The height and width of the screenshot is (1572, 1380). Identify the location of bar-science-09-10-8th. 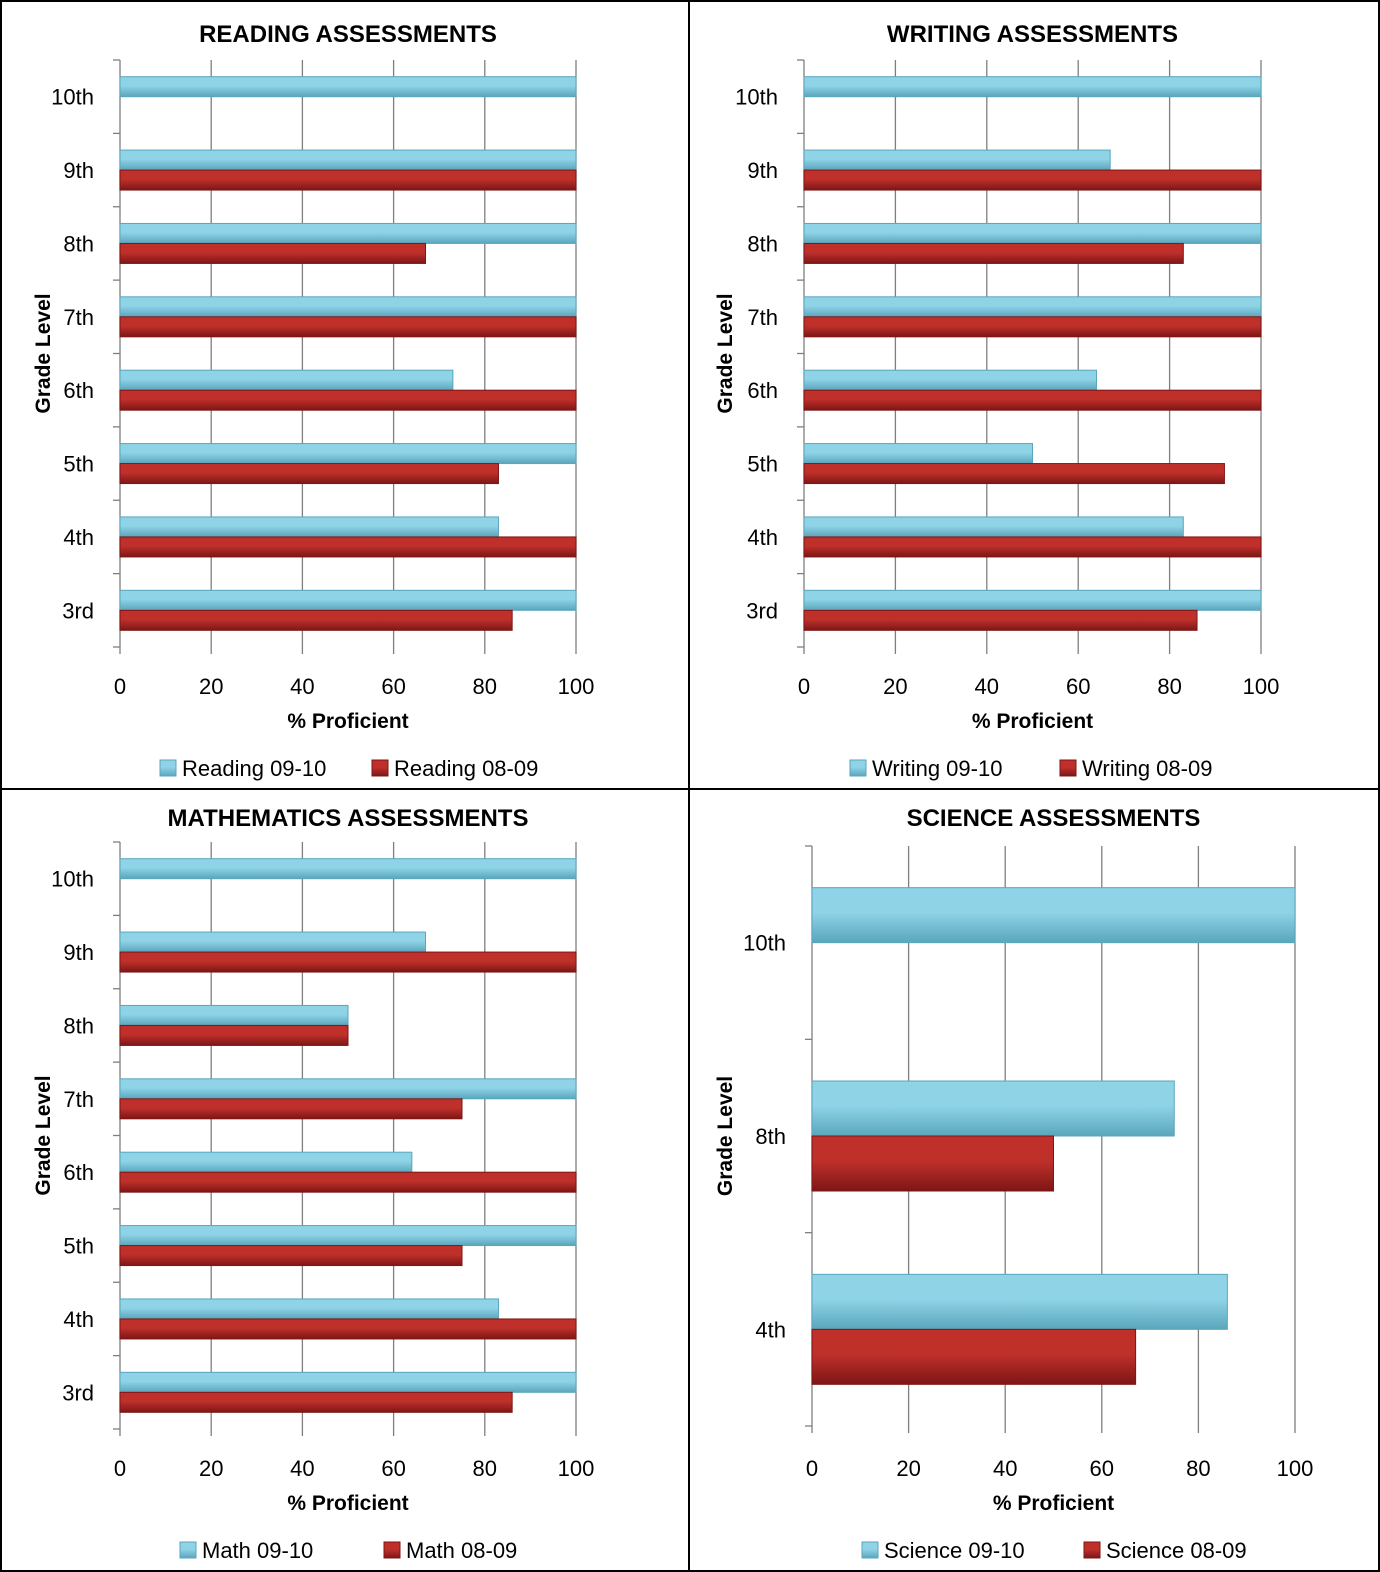
(993, 1108).